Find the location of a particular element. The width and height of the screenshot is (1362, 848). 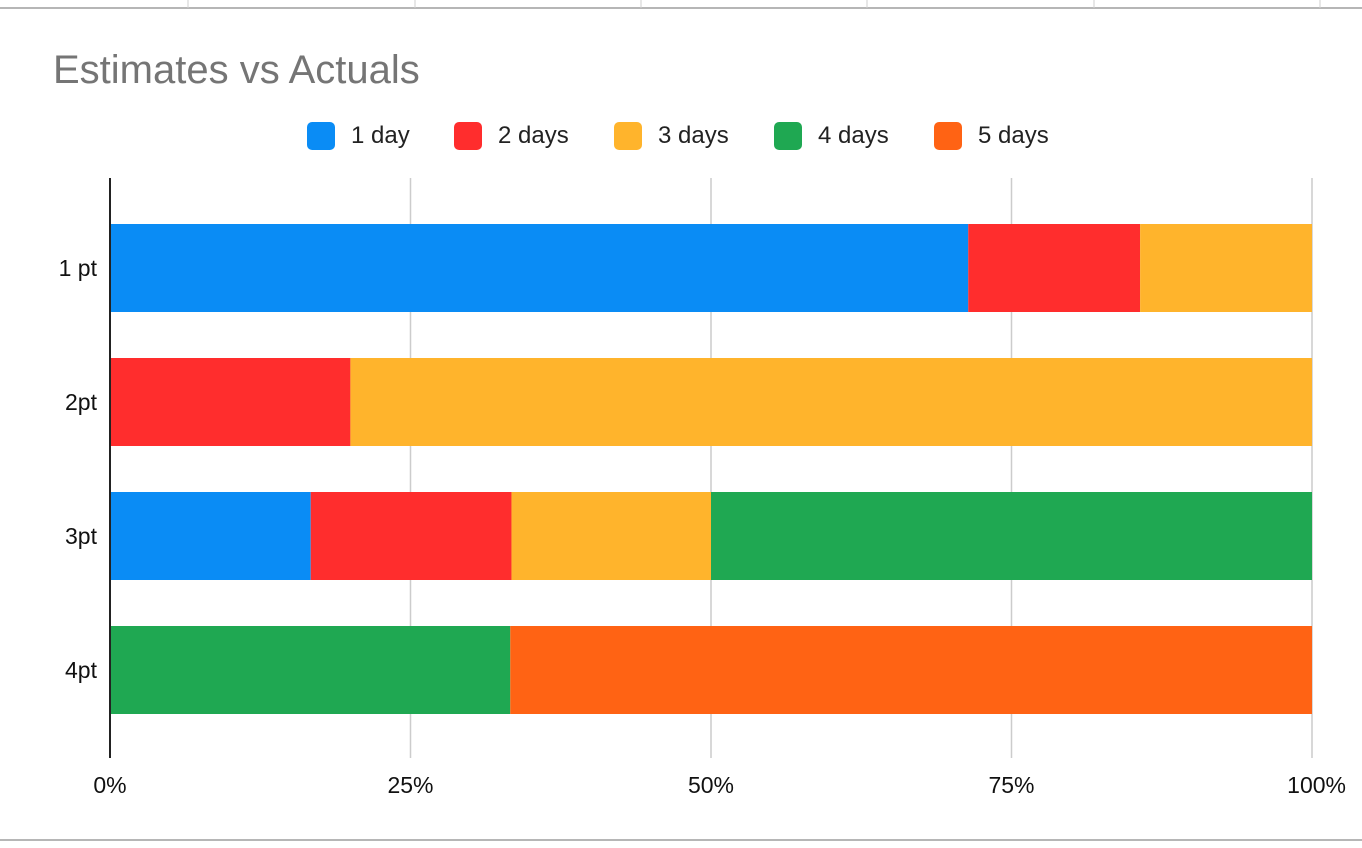

y-category-label: 4pt is located at coordinates (81, 670).